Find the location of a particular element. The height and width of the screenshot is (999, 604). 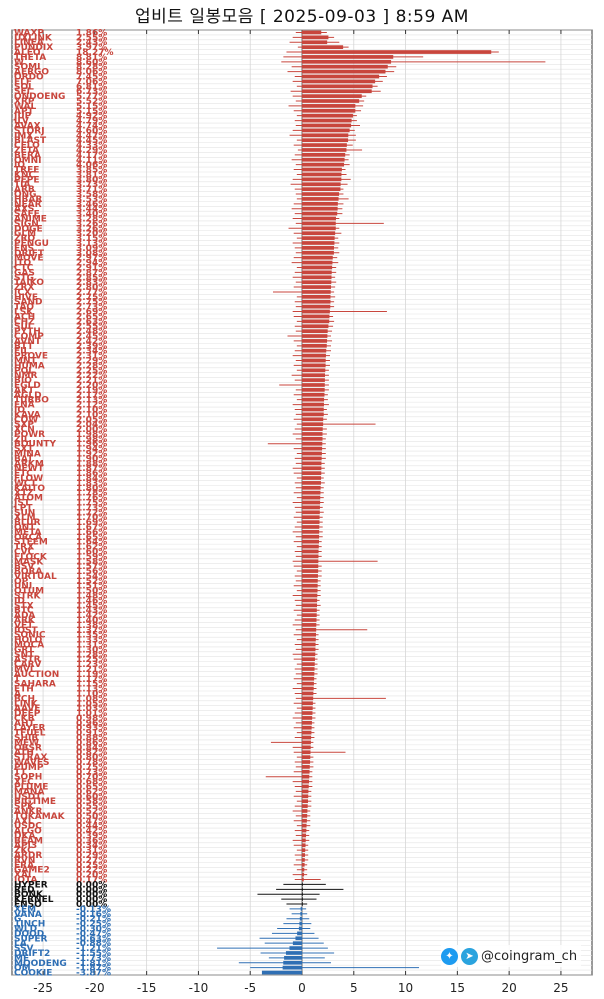

data-label: 1.64% is located at coordinates (91, 543).